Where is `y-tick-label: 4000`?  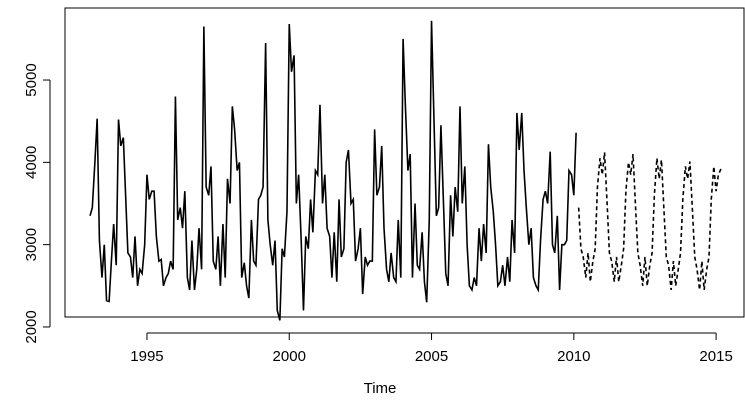
y-tick-label: 4000 is located at coordinates (31, 162).